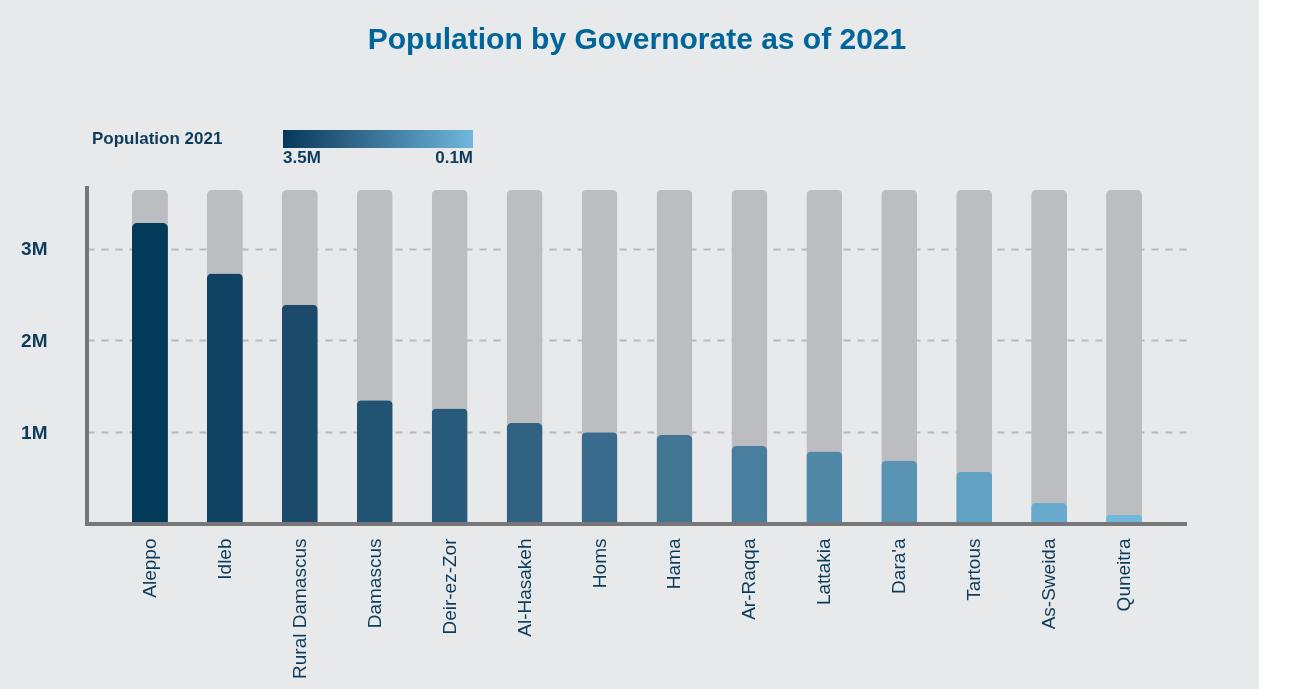 This screenshot has width=1293, height=699. I want to click on x-tick-label: Idleb, so click(224, 559).